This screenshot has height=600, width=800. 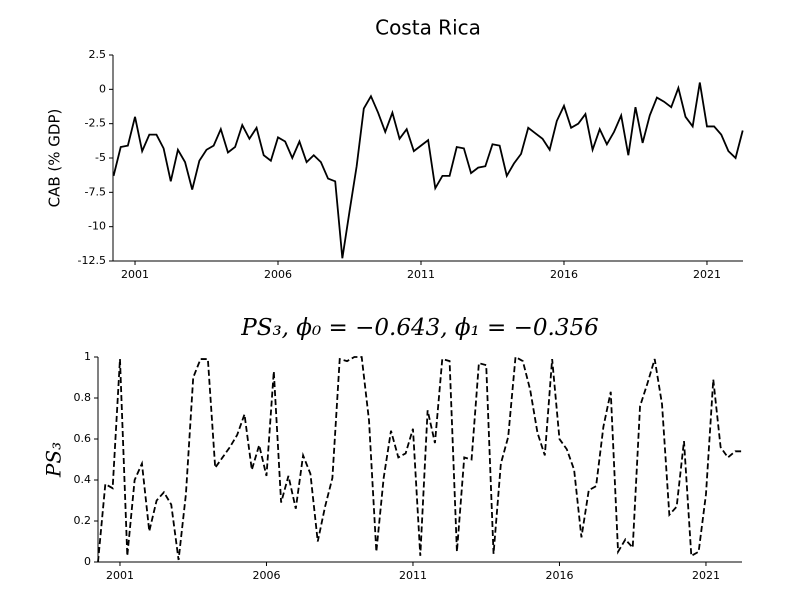 I want to click on y-tick-label: 2.5, so click(x=98, y=54).